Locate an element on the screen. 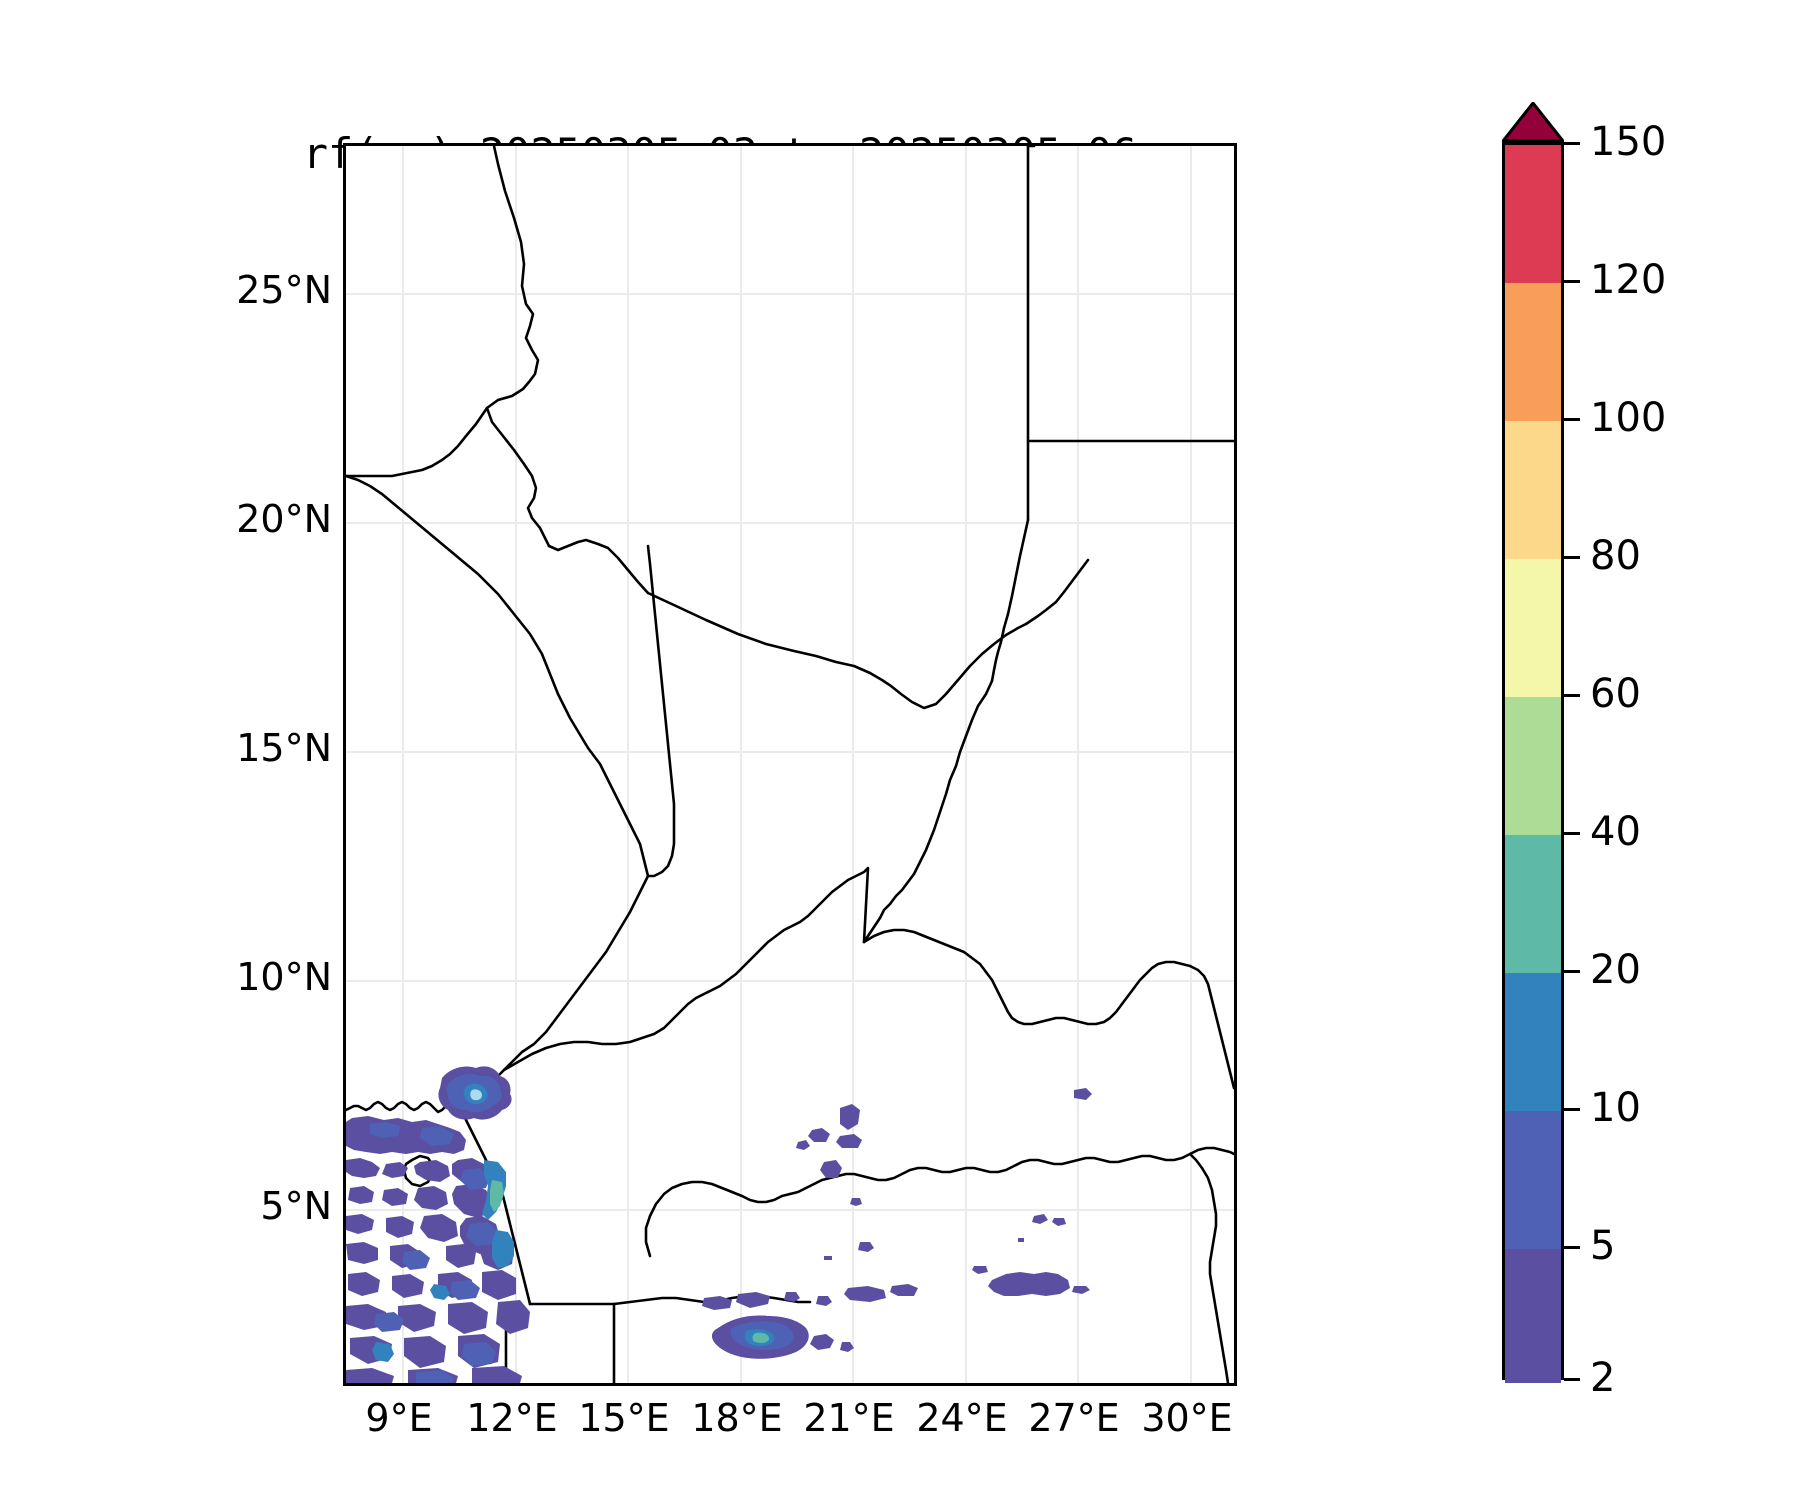  rain-cell-north-congo is located at coordinates (782, 1337).